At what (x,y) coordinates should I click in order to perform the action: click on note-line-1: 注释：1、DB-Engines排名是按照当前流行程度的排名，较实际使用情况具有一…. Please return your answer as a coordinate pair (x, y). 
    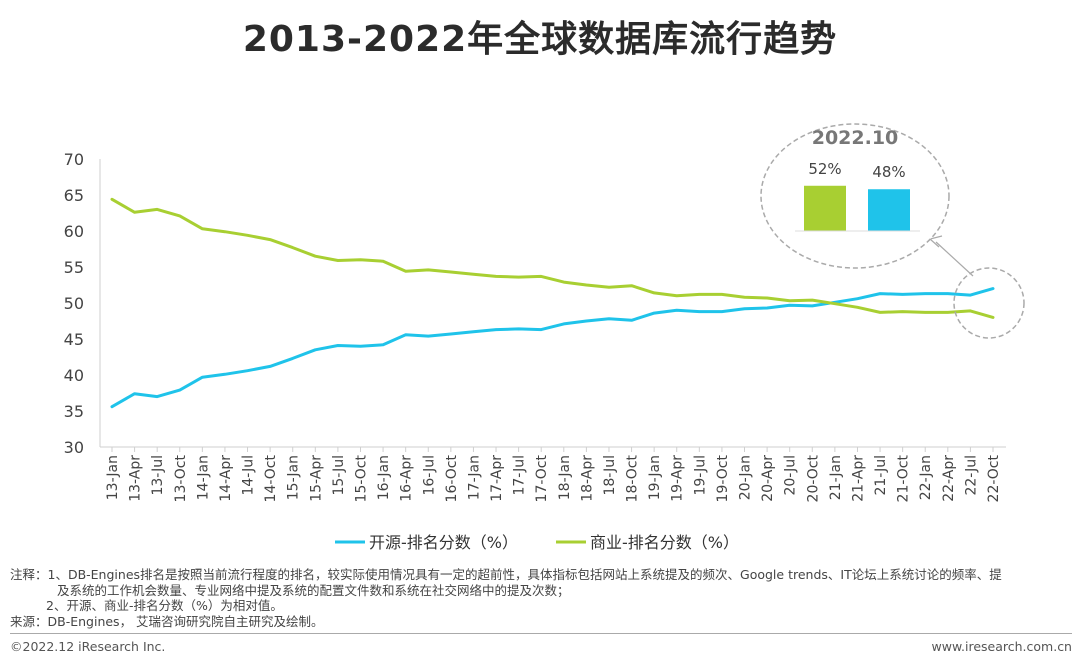
    Looking at the image, I should click on (506, 574).